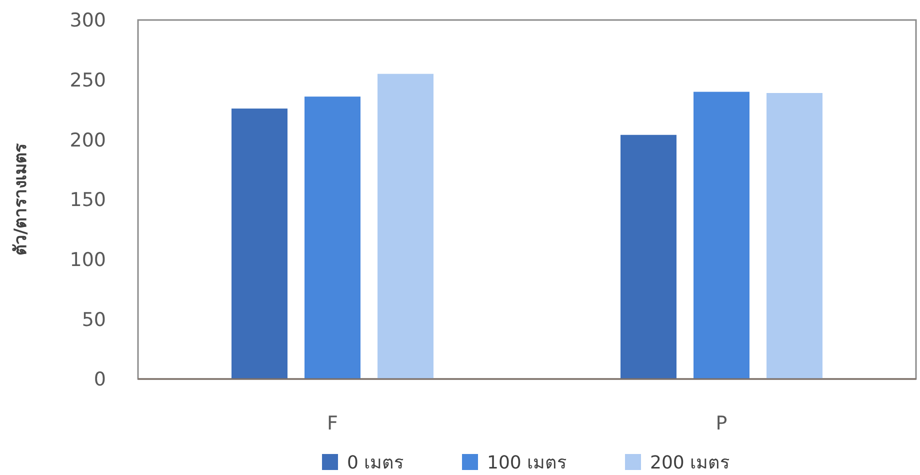  I want to click on y-tick-label: 250, so click(88, 80).